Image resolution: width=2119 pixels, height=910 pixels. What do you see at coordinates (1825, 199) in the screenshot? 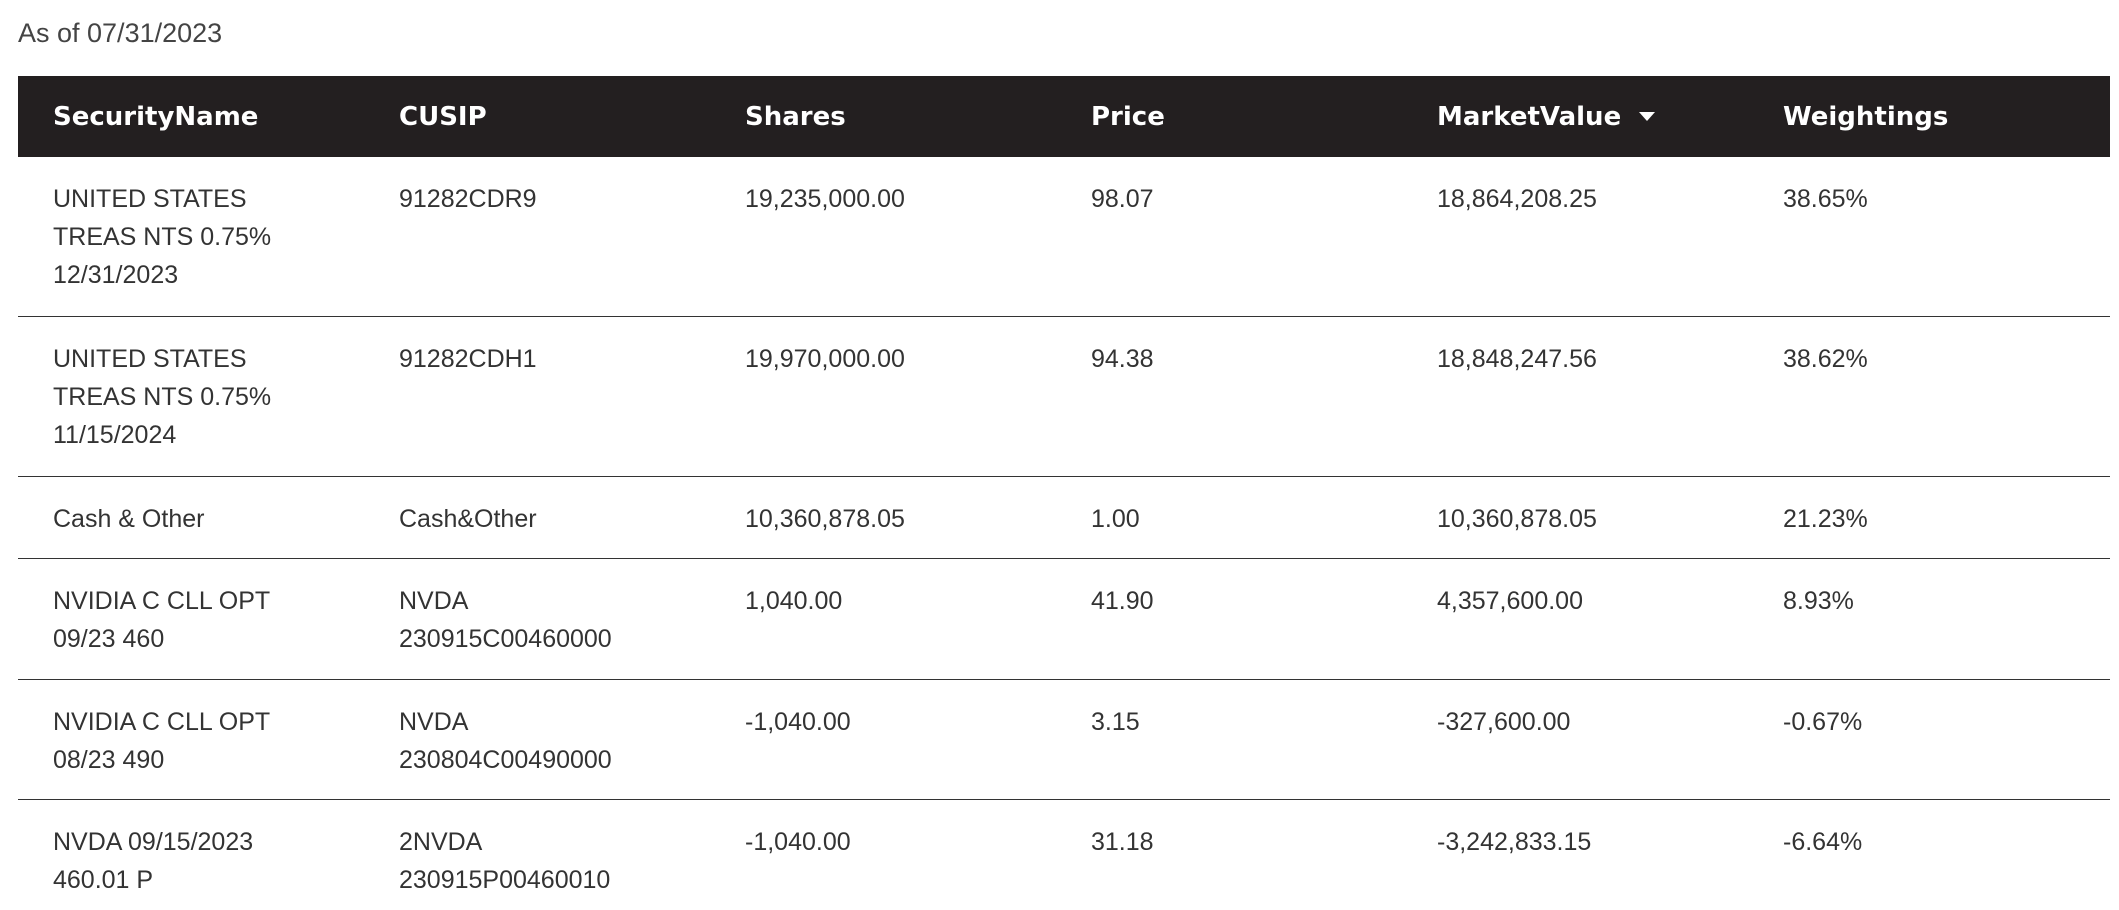
I see `cell-weighting: 38.65%` at bounding box center [1825, 199].